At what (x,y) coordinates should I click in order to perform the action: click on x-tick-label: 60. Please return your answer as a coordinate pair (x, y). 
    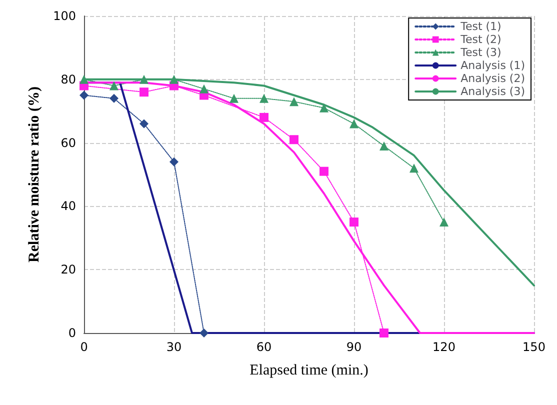
    Looking at the image, I should click on (264, 347).